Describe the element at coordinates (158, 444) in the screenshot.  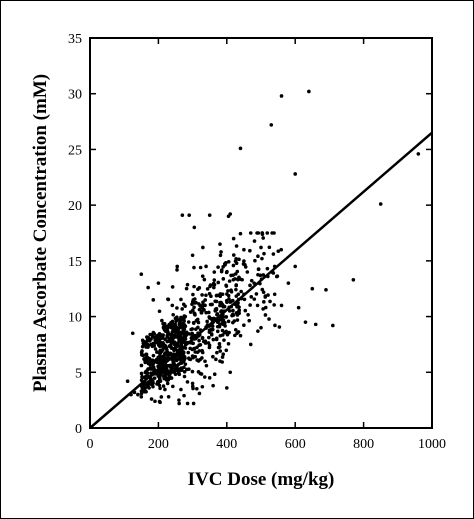
I see `x-tick-label: 200` at that location.